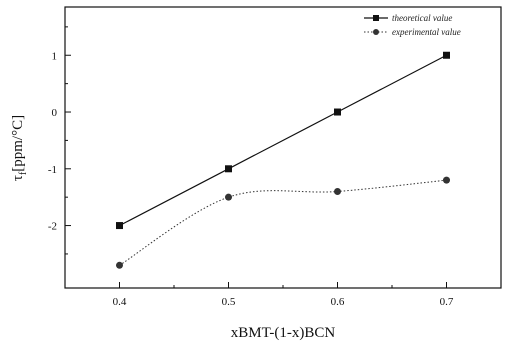  I want to click on x-tick-label: 0.7, so click(447, 302).